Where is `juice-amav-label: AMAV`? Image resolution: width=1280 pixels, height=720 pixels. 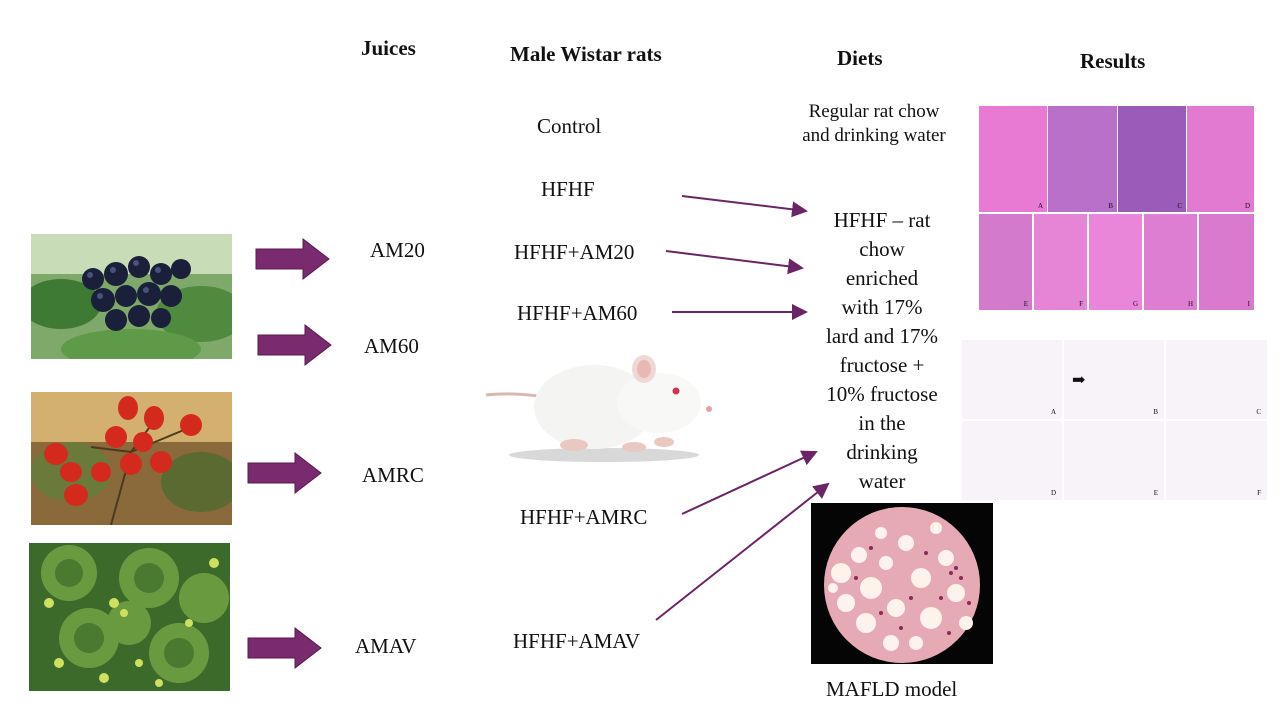 juice-amav-label: AMAV is located at coordinates (386, 646).